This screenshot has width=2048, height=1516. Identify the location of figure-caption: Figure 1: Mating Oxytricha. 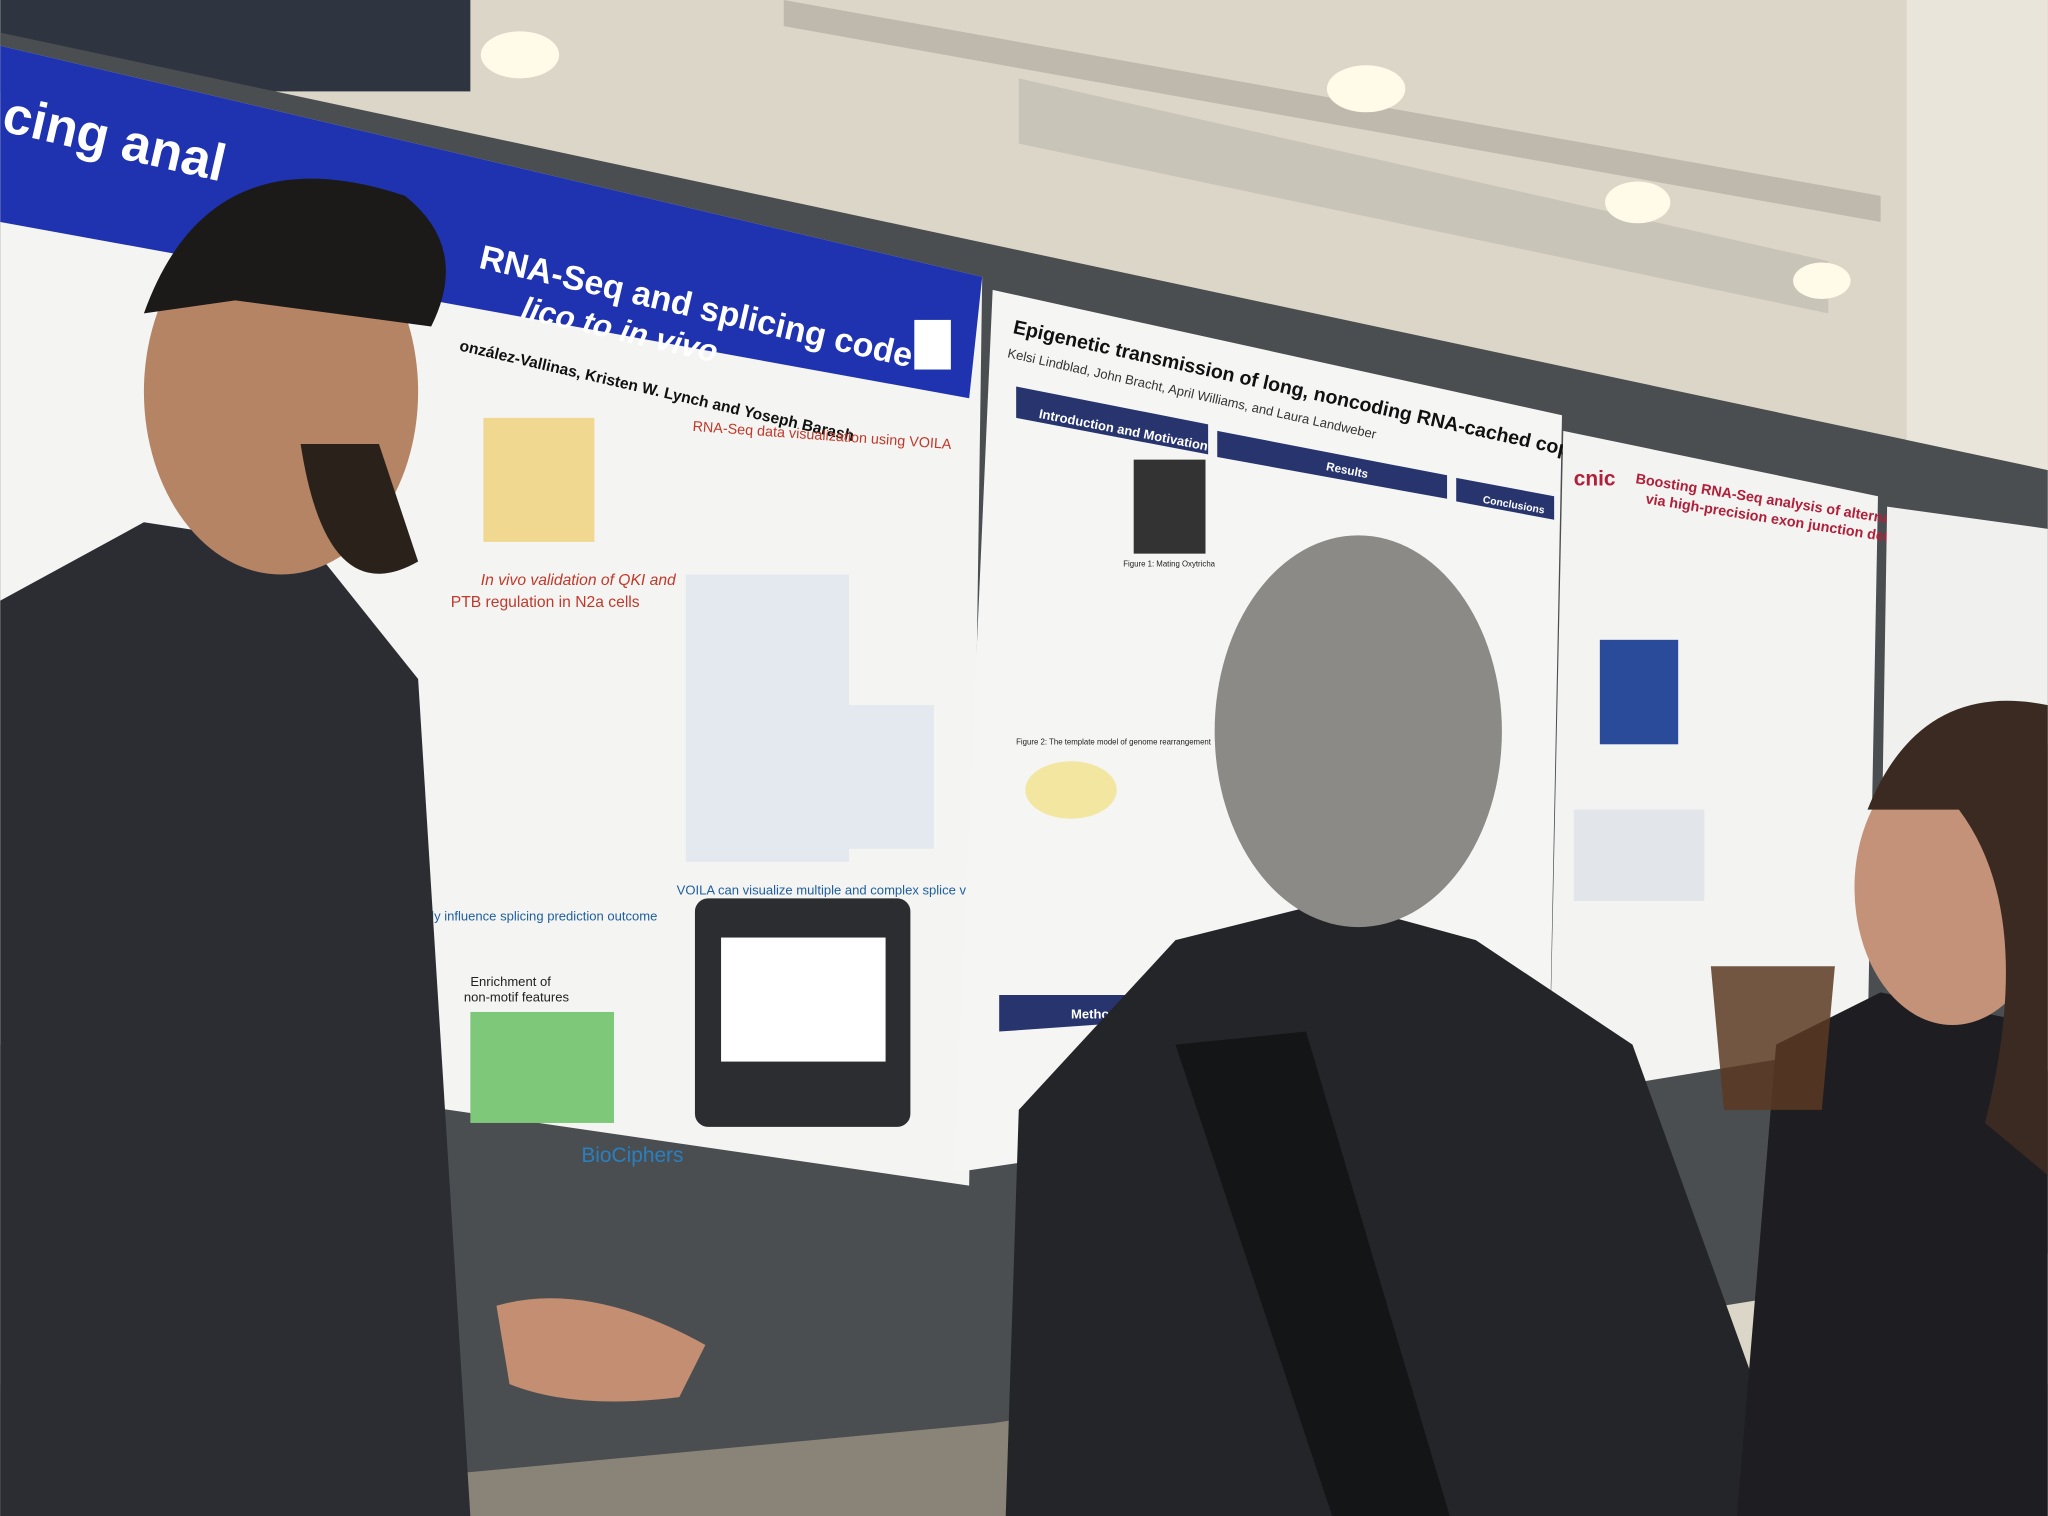
(1169, 564).